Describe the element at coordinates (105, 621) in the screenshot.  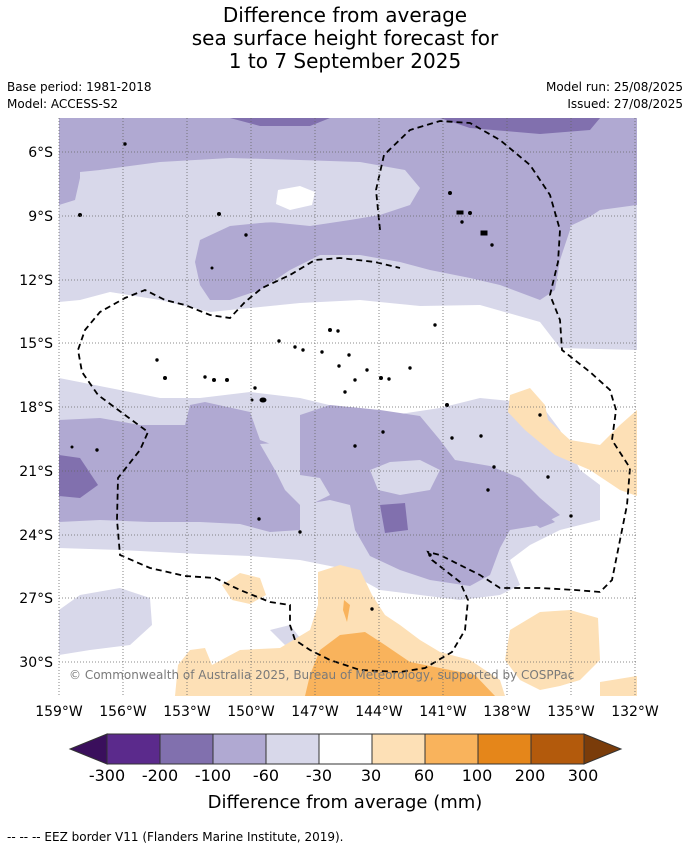
I see `south-west-light-purple` at that location.